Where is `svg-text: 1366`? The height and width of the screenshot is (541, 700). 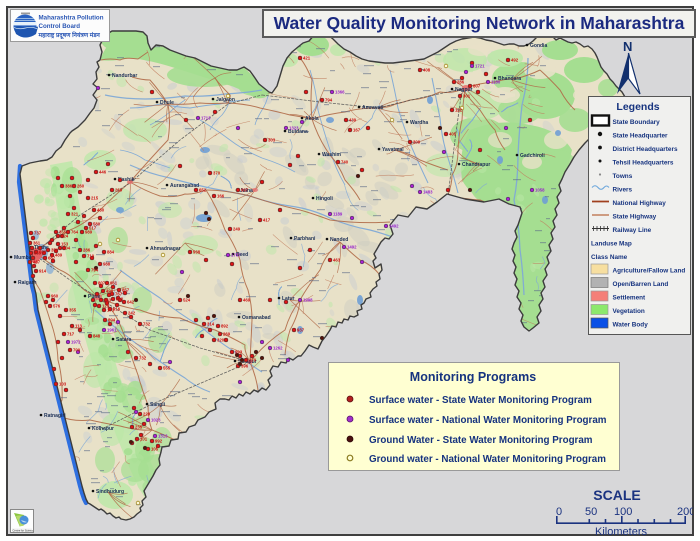 svg-text: 1366 is located at coordinates (340, 92).